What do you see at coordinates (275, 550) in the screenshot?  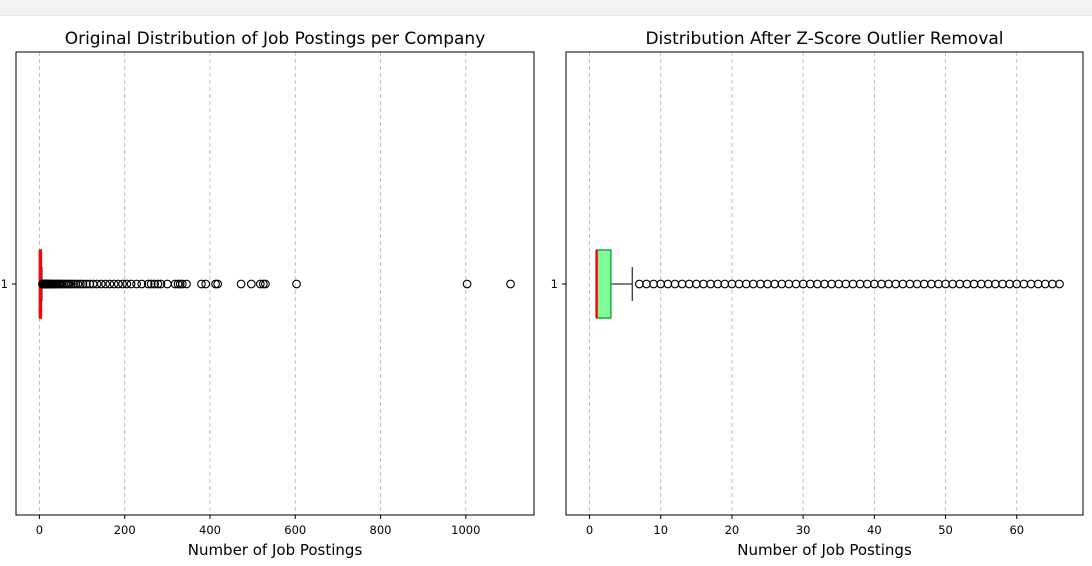 I see `left-chart-xlabel: Number of Job Postings` at bounding box center [275, 550].